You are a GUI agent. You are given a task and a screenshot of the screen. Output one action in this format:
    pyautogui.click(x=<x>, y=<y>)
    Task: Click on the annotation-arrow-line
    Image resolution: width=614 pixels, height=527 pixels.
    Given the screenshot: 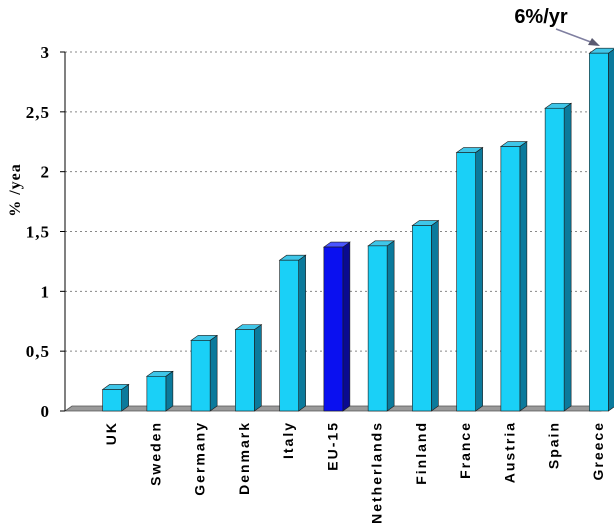 What is the action you would take?
    pyautogui.click(x=576, y=36)
    